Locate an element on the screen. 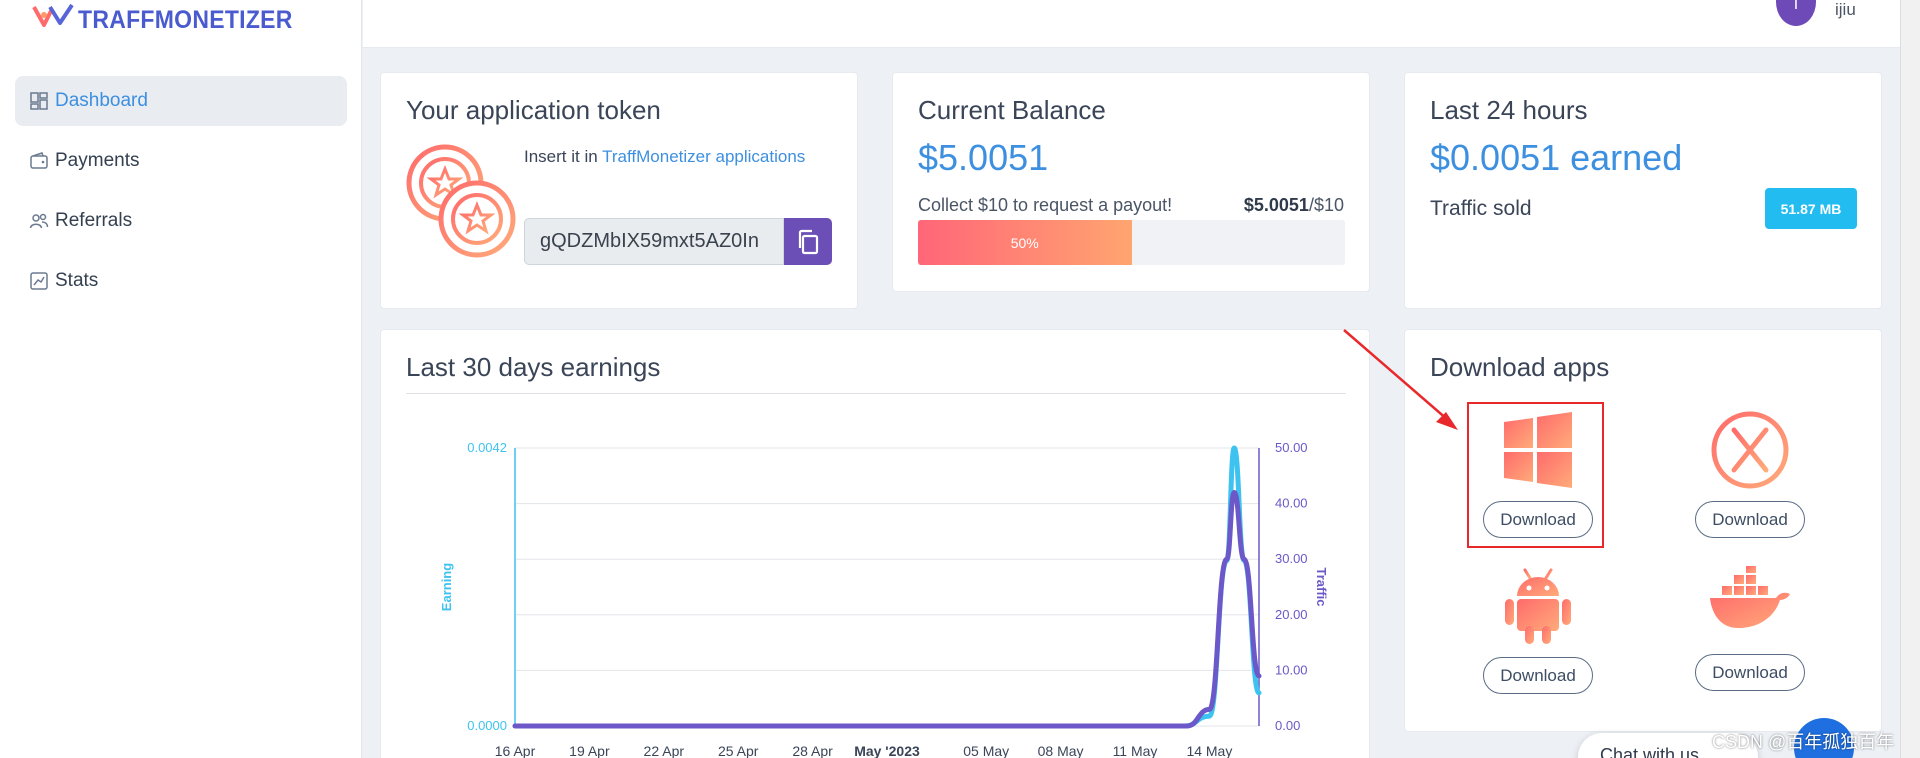 This screenshot has height=758, width=1920. x-tick-label: 22 Apr is located at coordinates (664, 750).